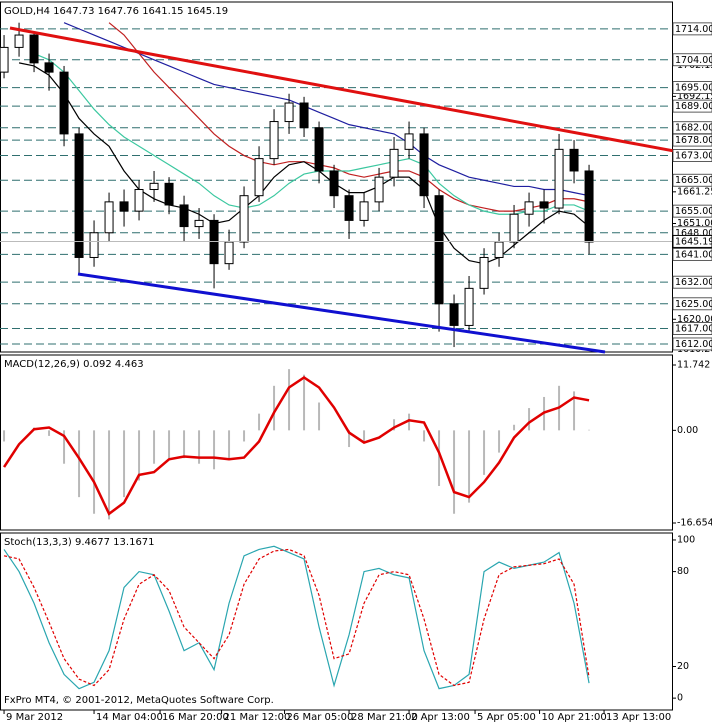  Describe the element at coordinates (694, 96) in the screenshot. I see `y-tick-label: 1692.15` at that location.